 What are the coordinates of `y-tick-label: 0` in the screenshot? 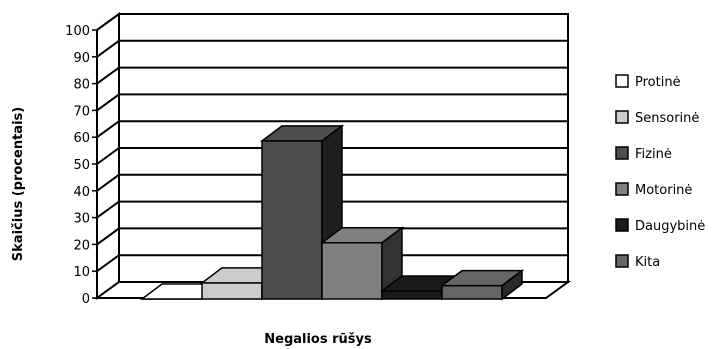 It's located at (86, 299).